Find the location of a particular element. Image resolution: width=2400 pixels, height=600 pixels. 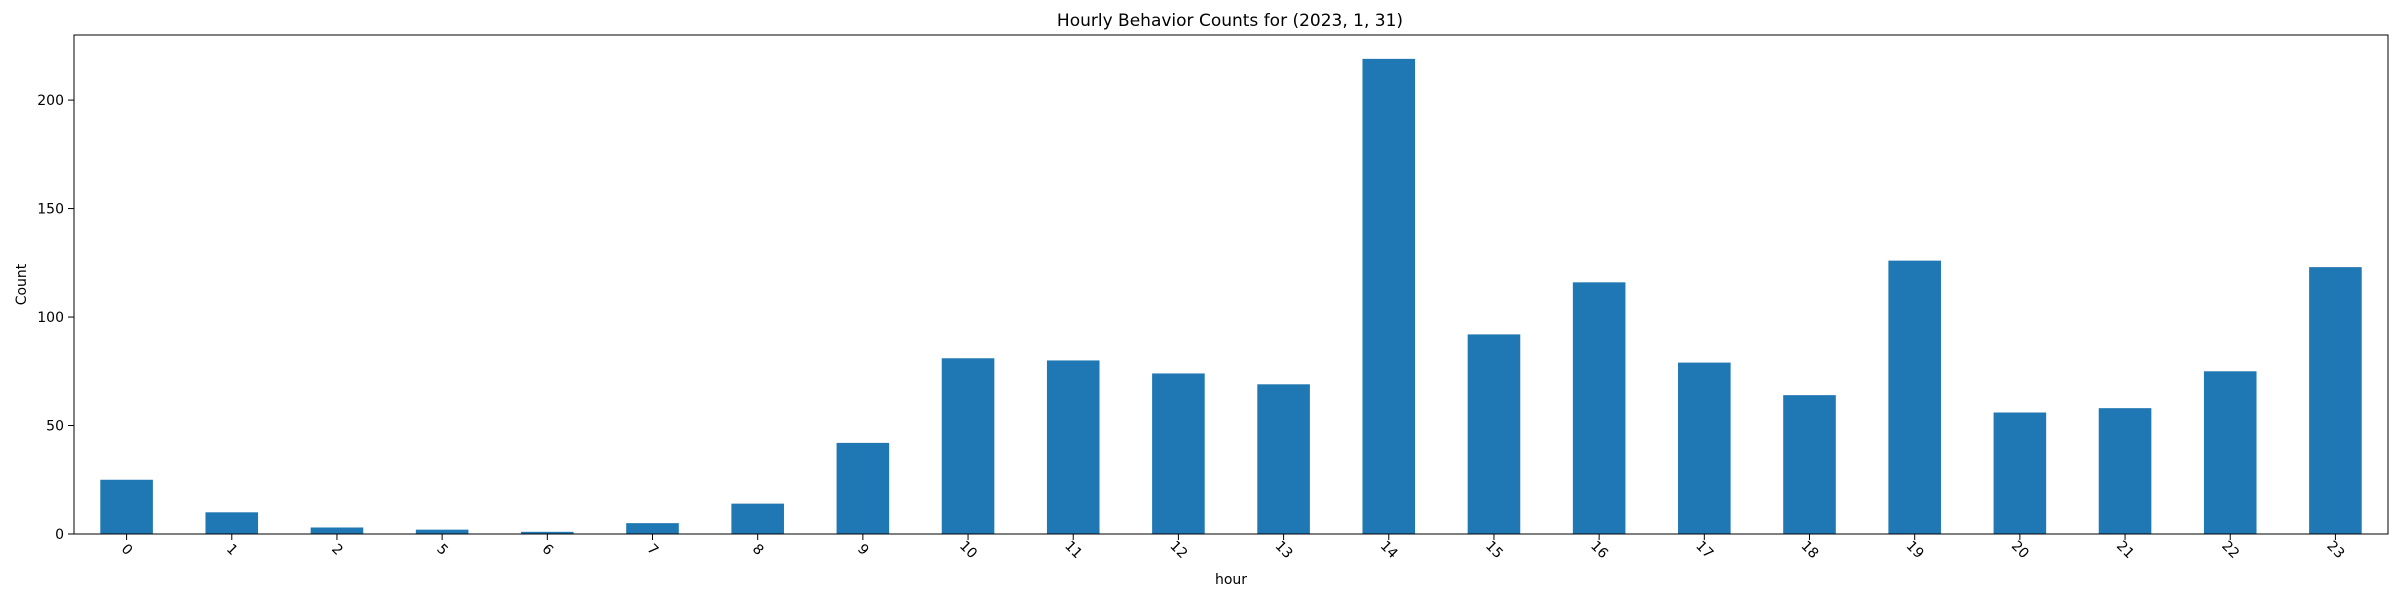

y-tick-label: 50 is located at coordinates (55, 427).